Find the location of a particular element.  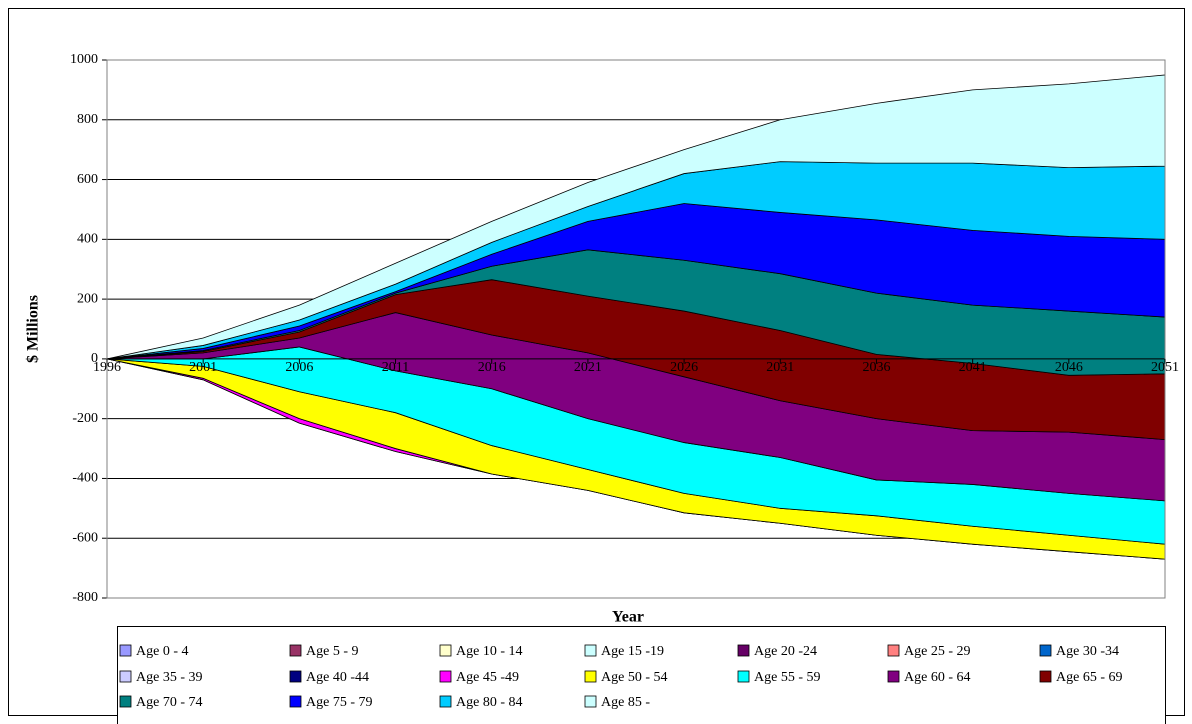

legend-label: Age 85 - is located at coordinates (625, 702).